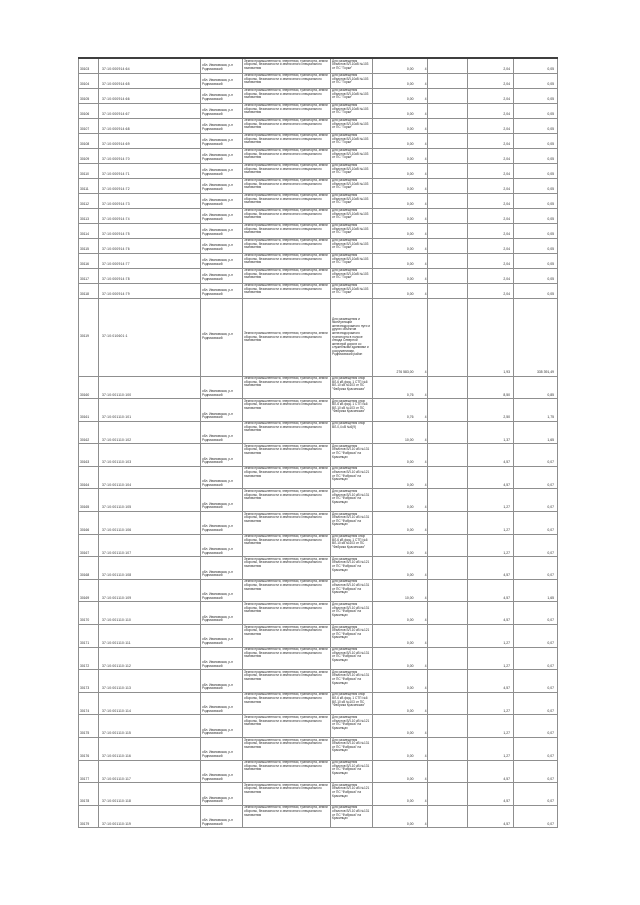  What do you see at coordinates (149, 290) in the screenshot?
I see `cell-cadastral-number: 37:10:000914:79` at bounding box center [149, 290].